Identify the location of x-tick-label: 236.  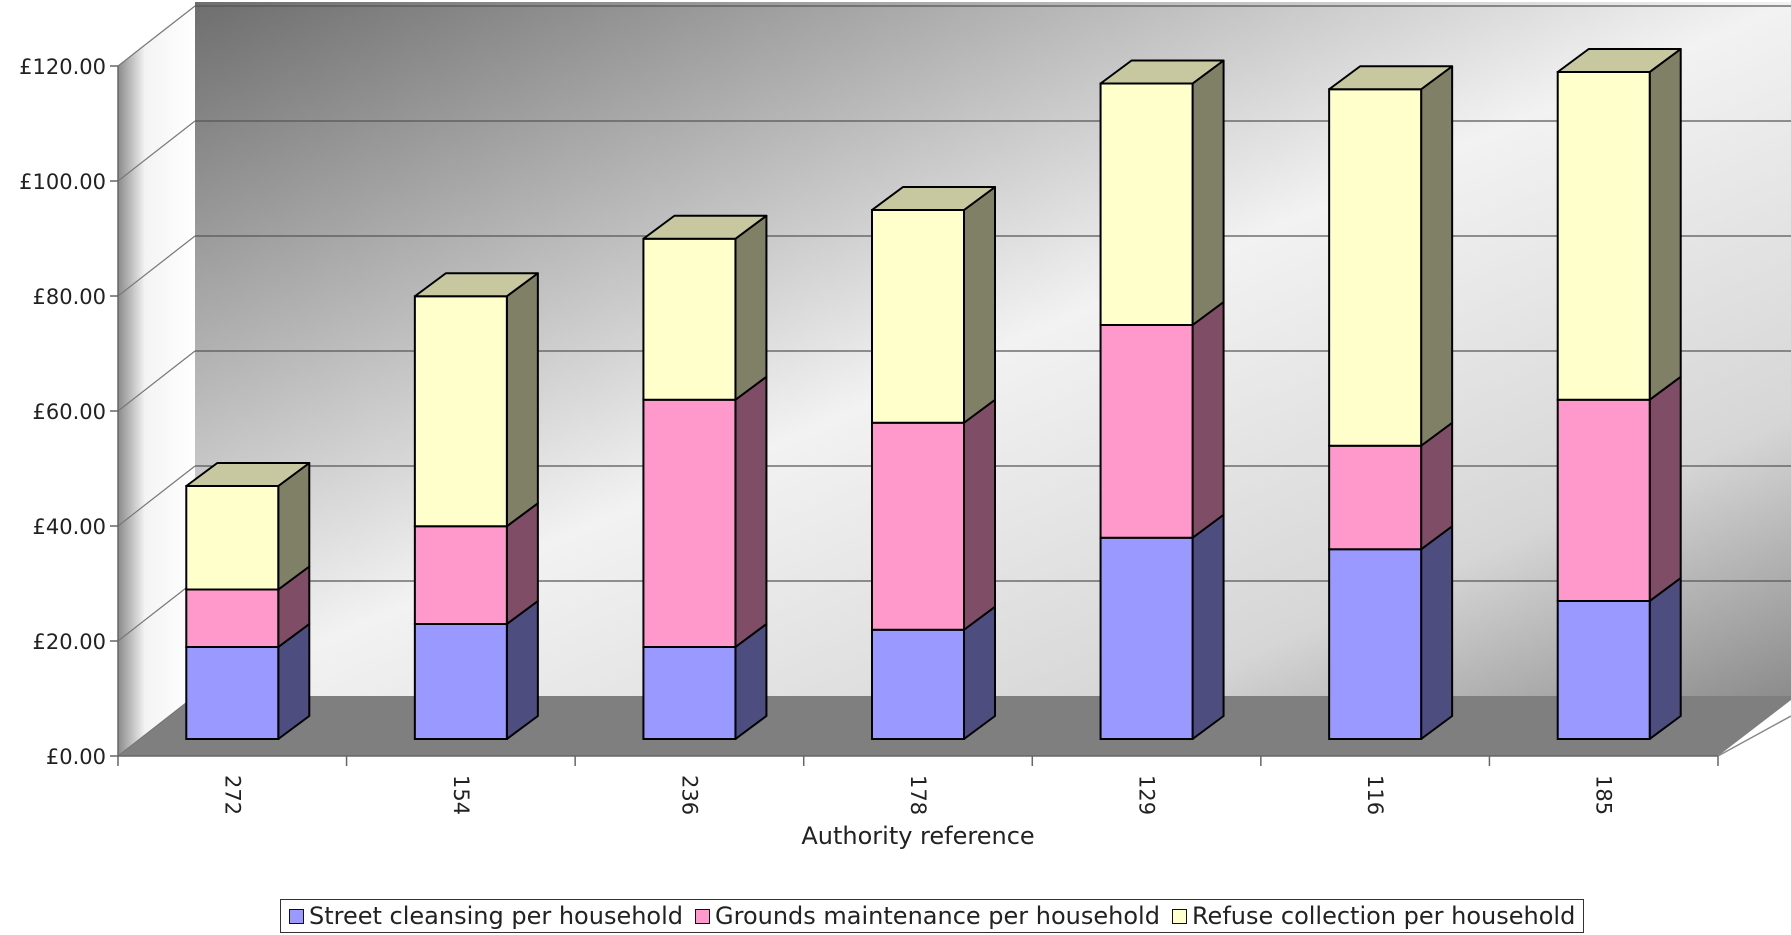
(689, 795).